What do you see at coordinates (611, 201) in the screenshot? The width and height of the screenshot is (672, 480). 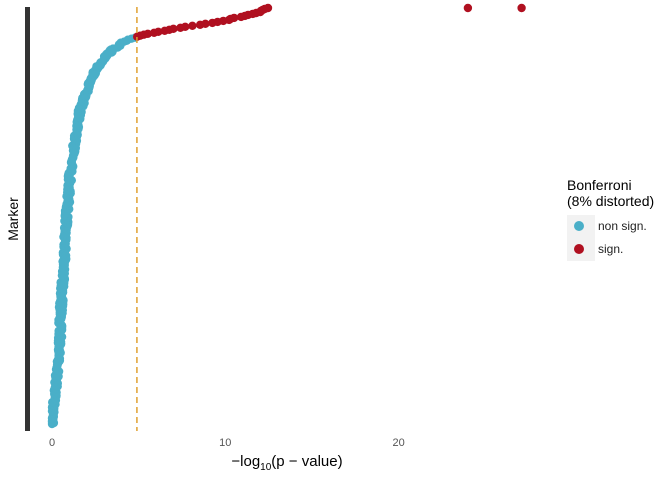 I see `legend-title-line2: (8% distorted)` at bounding box center [611, 201].